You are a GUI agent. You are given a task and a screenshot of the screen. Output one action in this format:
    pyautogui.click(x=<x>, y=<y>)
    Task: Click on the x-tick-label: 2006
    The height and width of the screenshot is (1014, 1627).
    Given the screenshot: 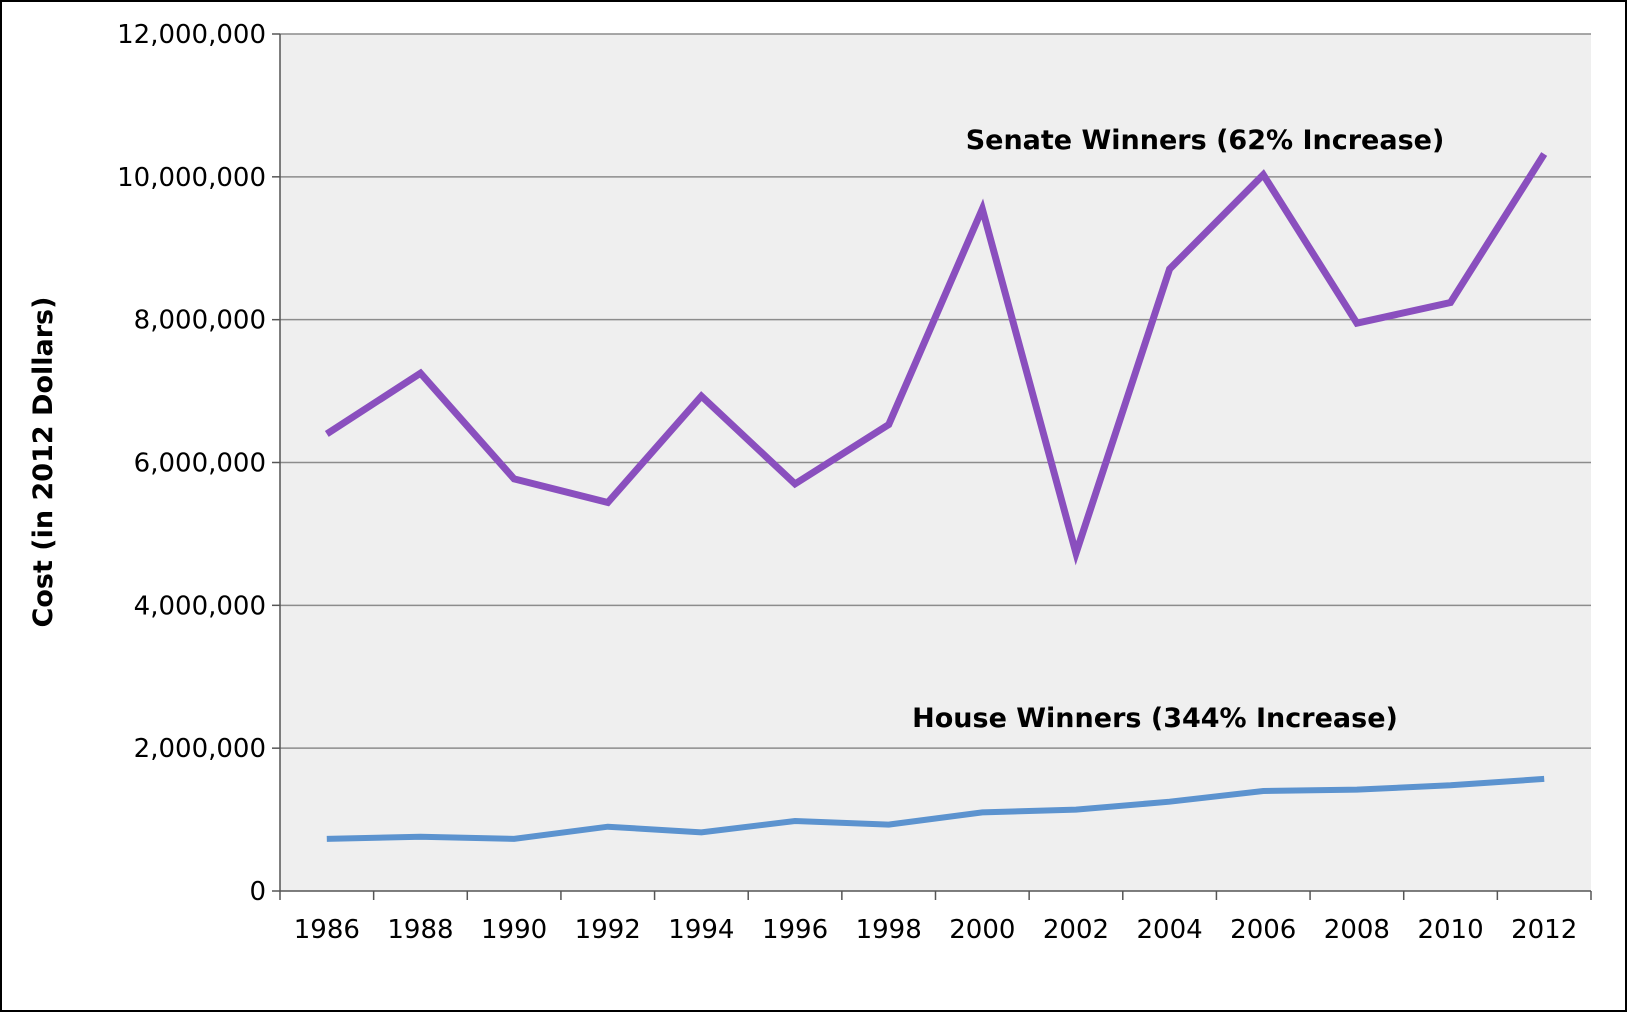 What is the action you would take?
    pyautogui.click(x=1263, y=930)
    